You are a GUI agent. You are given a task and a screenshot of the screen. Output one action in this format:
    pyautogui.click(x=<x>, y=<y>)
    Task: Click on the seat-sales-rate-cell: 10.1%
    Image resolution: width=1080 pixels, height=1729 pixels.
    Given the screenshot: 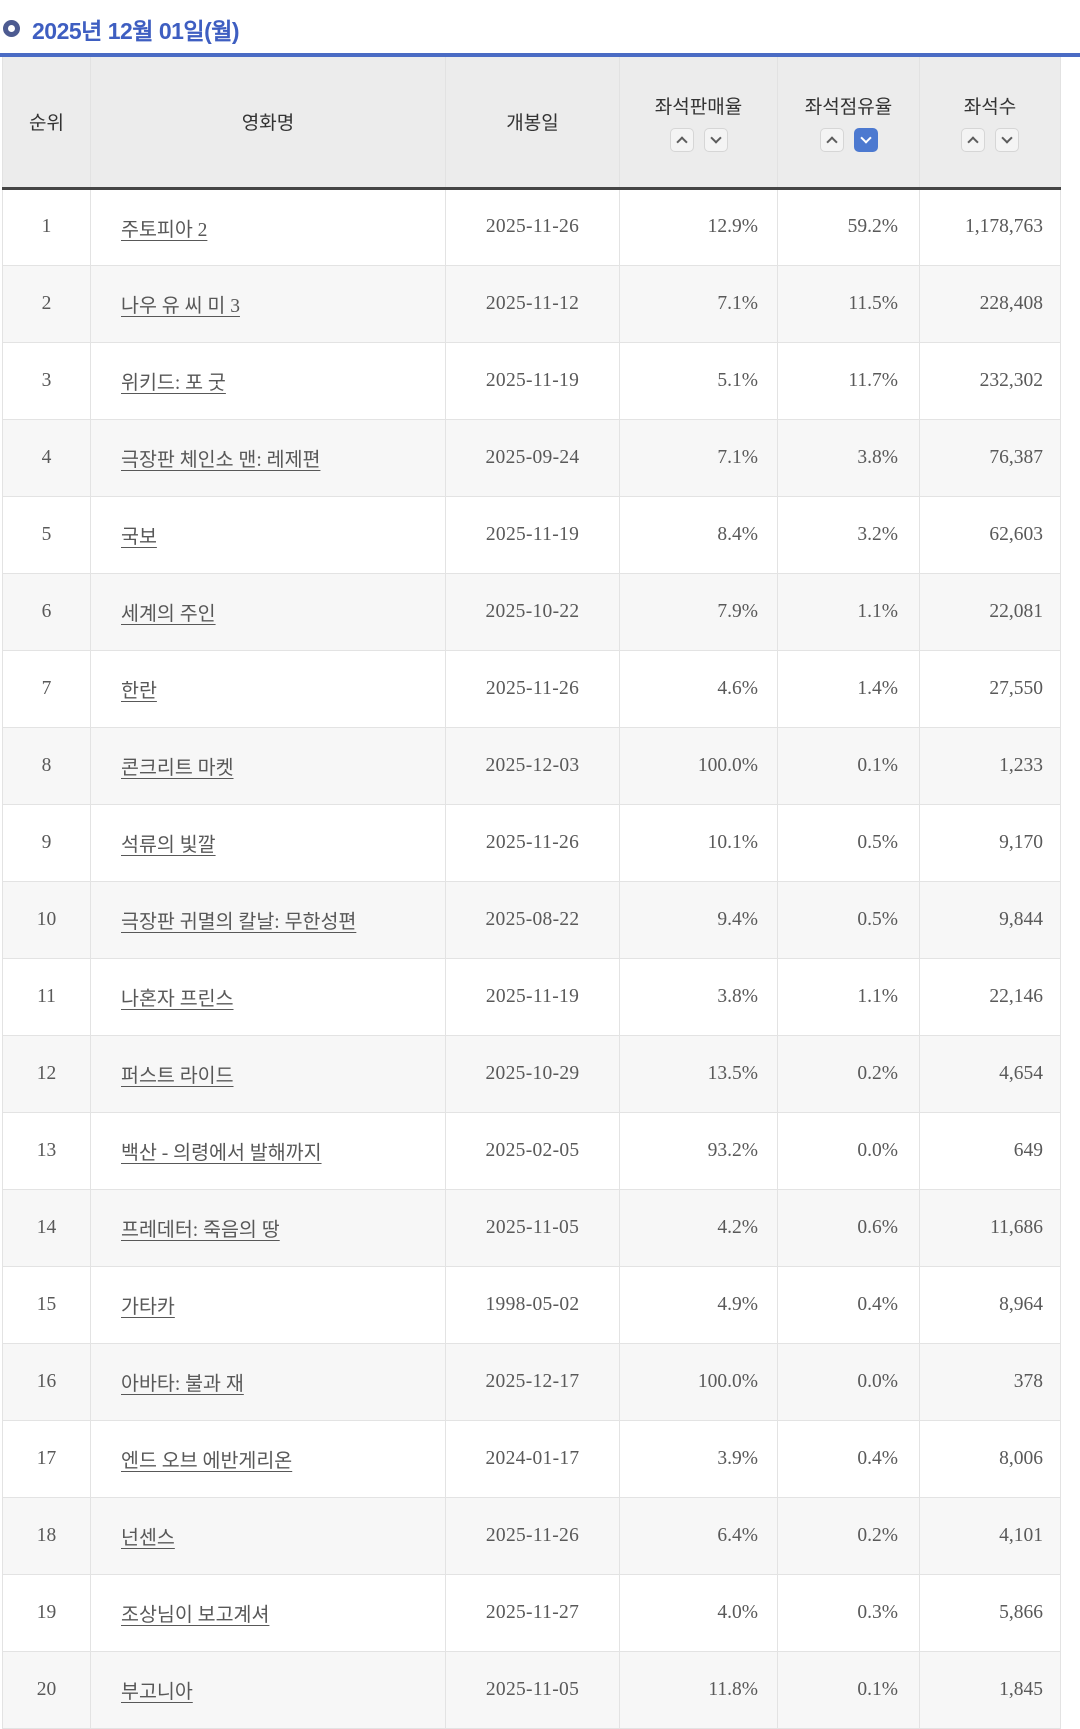 What is the action you would take?
    pyautogui.click(x=698, y=842)
    